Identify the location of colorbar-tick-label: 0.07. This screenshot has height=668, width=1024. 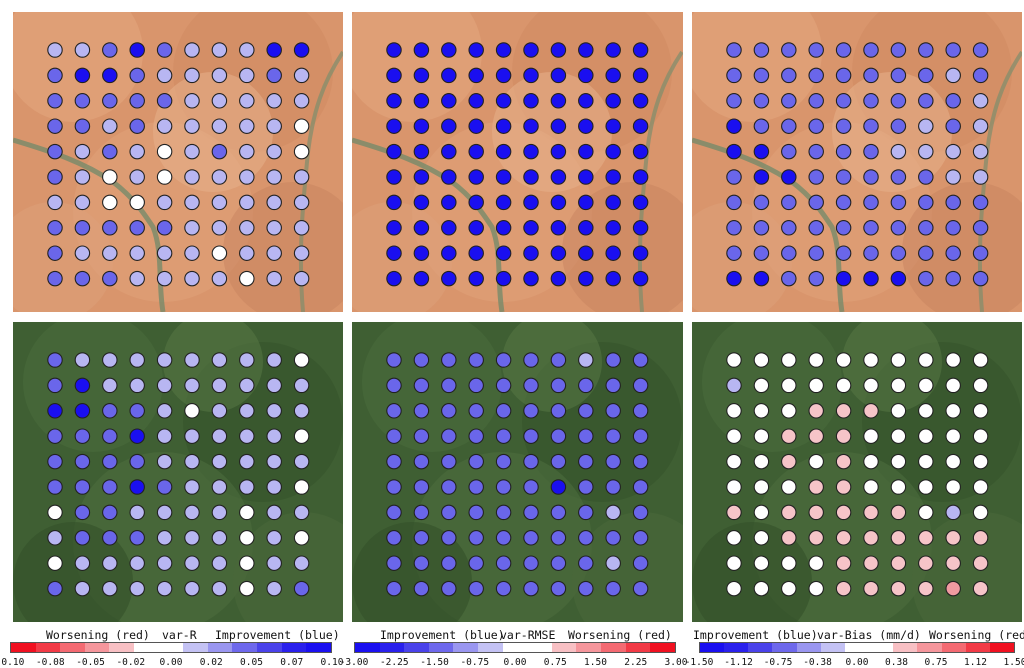
(292, 662).